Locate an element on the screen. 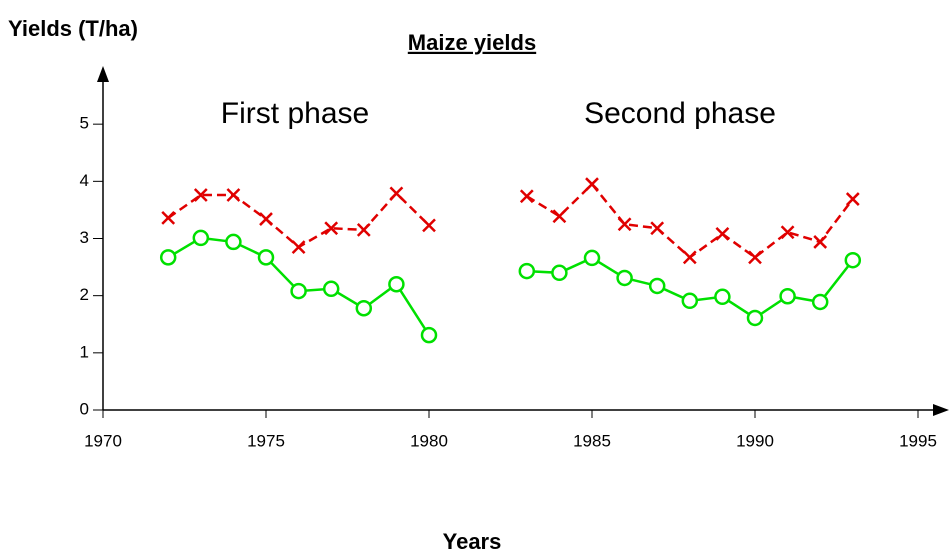 The height and width of the screenshot is (553, 951). x-axis-label: Years is located at coordinates (472, 541).